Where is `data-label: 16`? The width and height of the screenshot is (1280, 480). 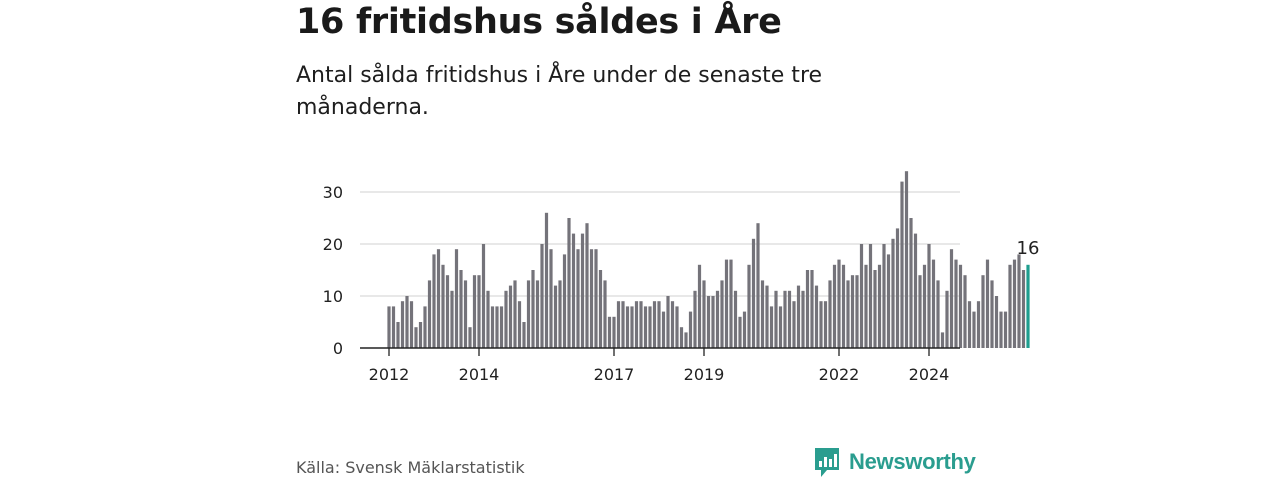 data-label: 16 is located at coordinates (1028, 248).